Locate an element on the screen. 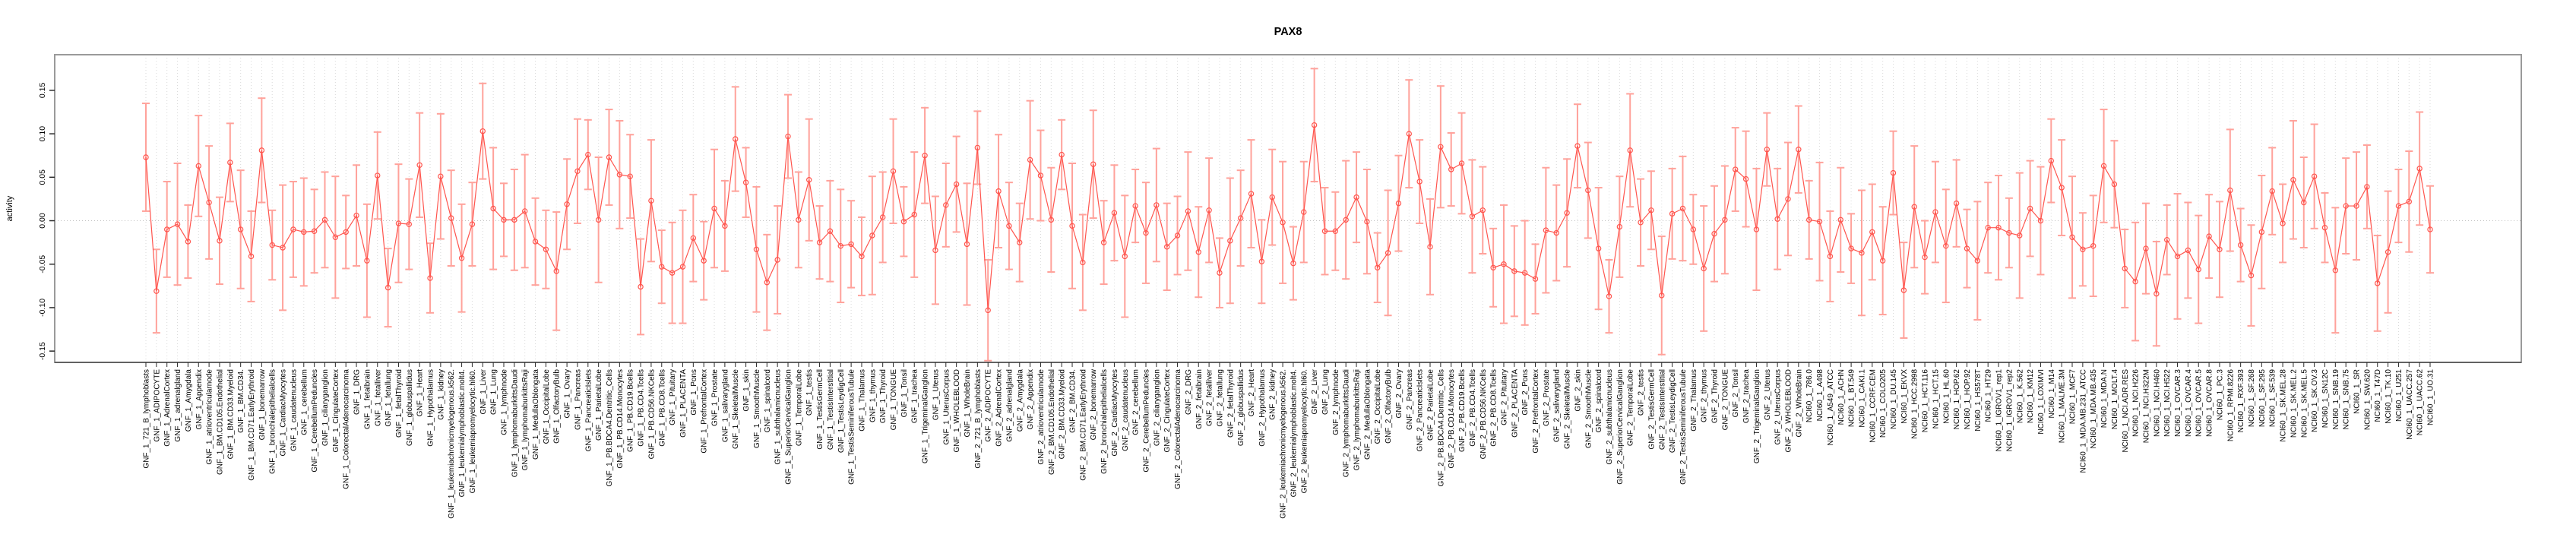 The width and height of the screenshot is (2576, 547). x-tick-label: GNF_2_subthalamicnucleus is located at coordinates (1610, 417).